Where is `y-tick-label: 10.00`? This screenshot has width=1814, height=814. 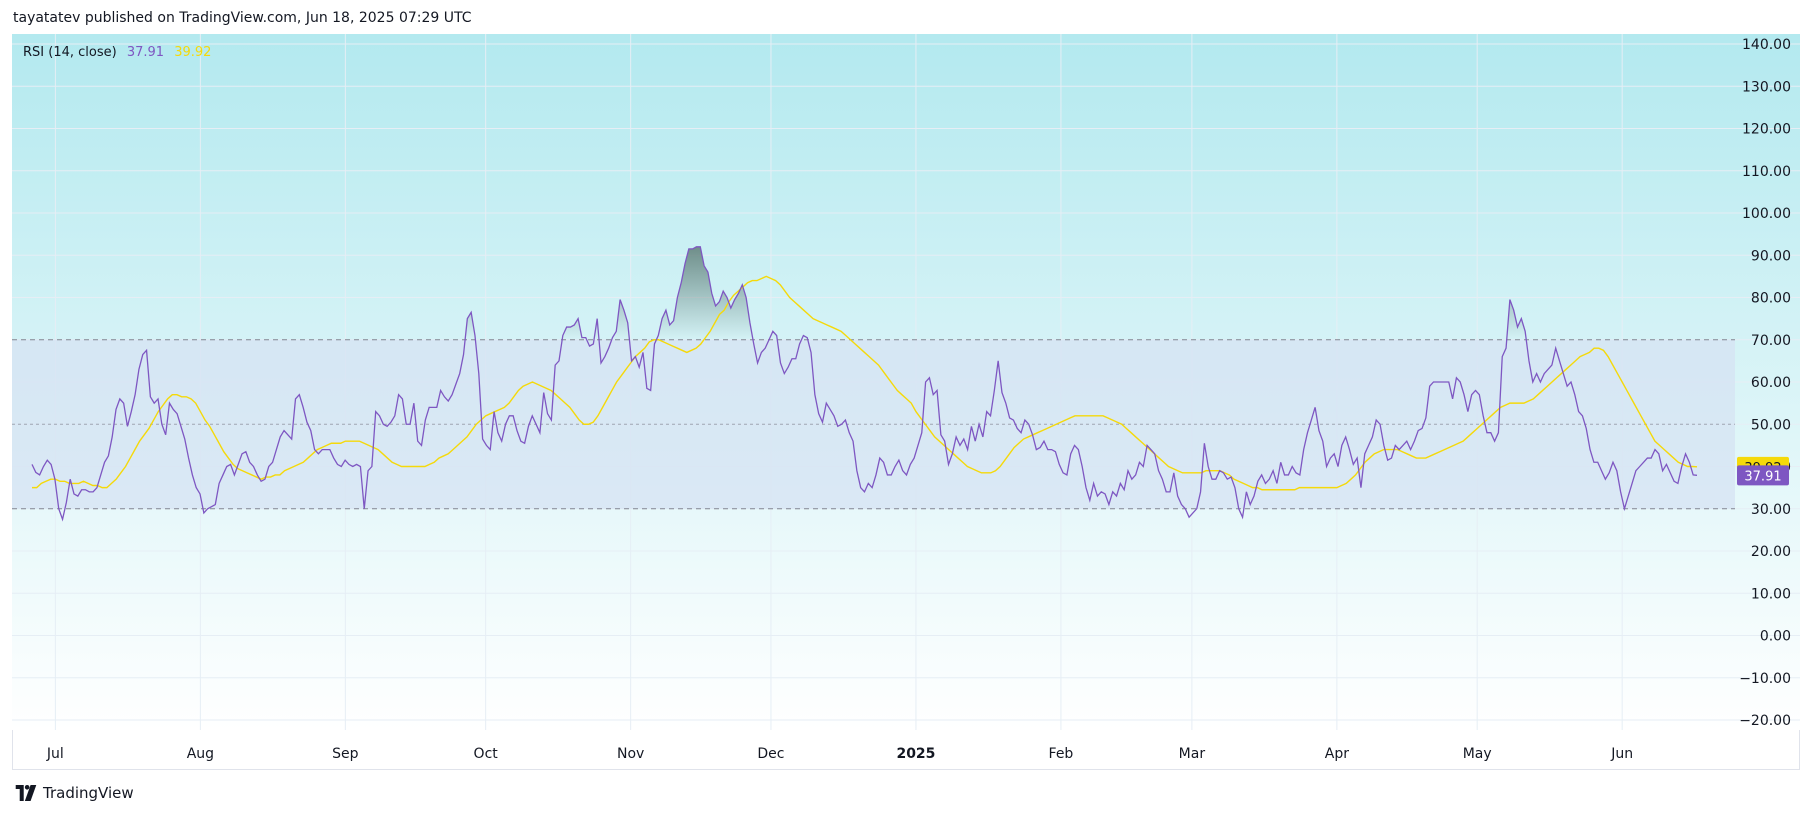 y-tick-label: 10.00 is located at coordinates (1771, 594).